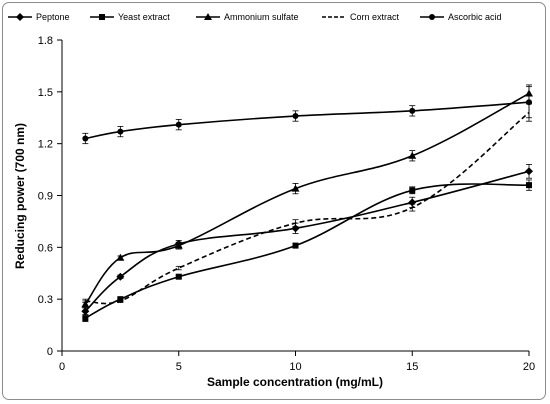 This screenshot has width=550, height=404. I want to click on x-tick-label: 15, so click(412, 367).